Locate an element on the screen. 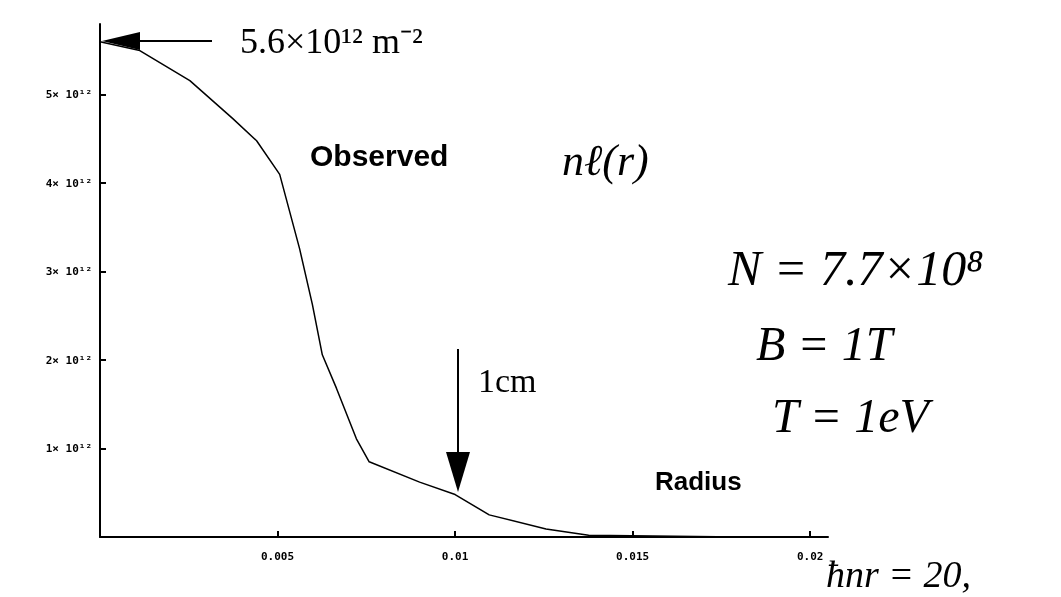 Image resolution: width=1061 pixels, height=597 pixels. annotation: 1cm is located at coordinates (507, 380).